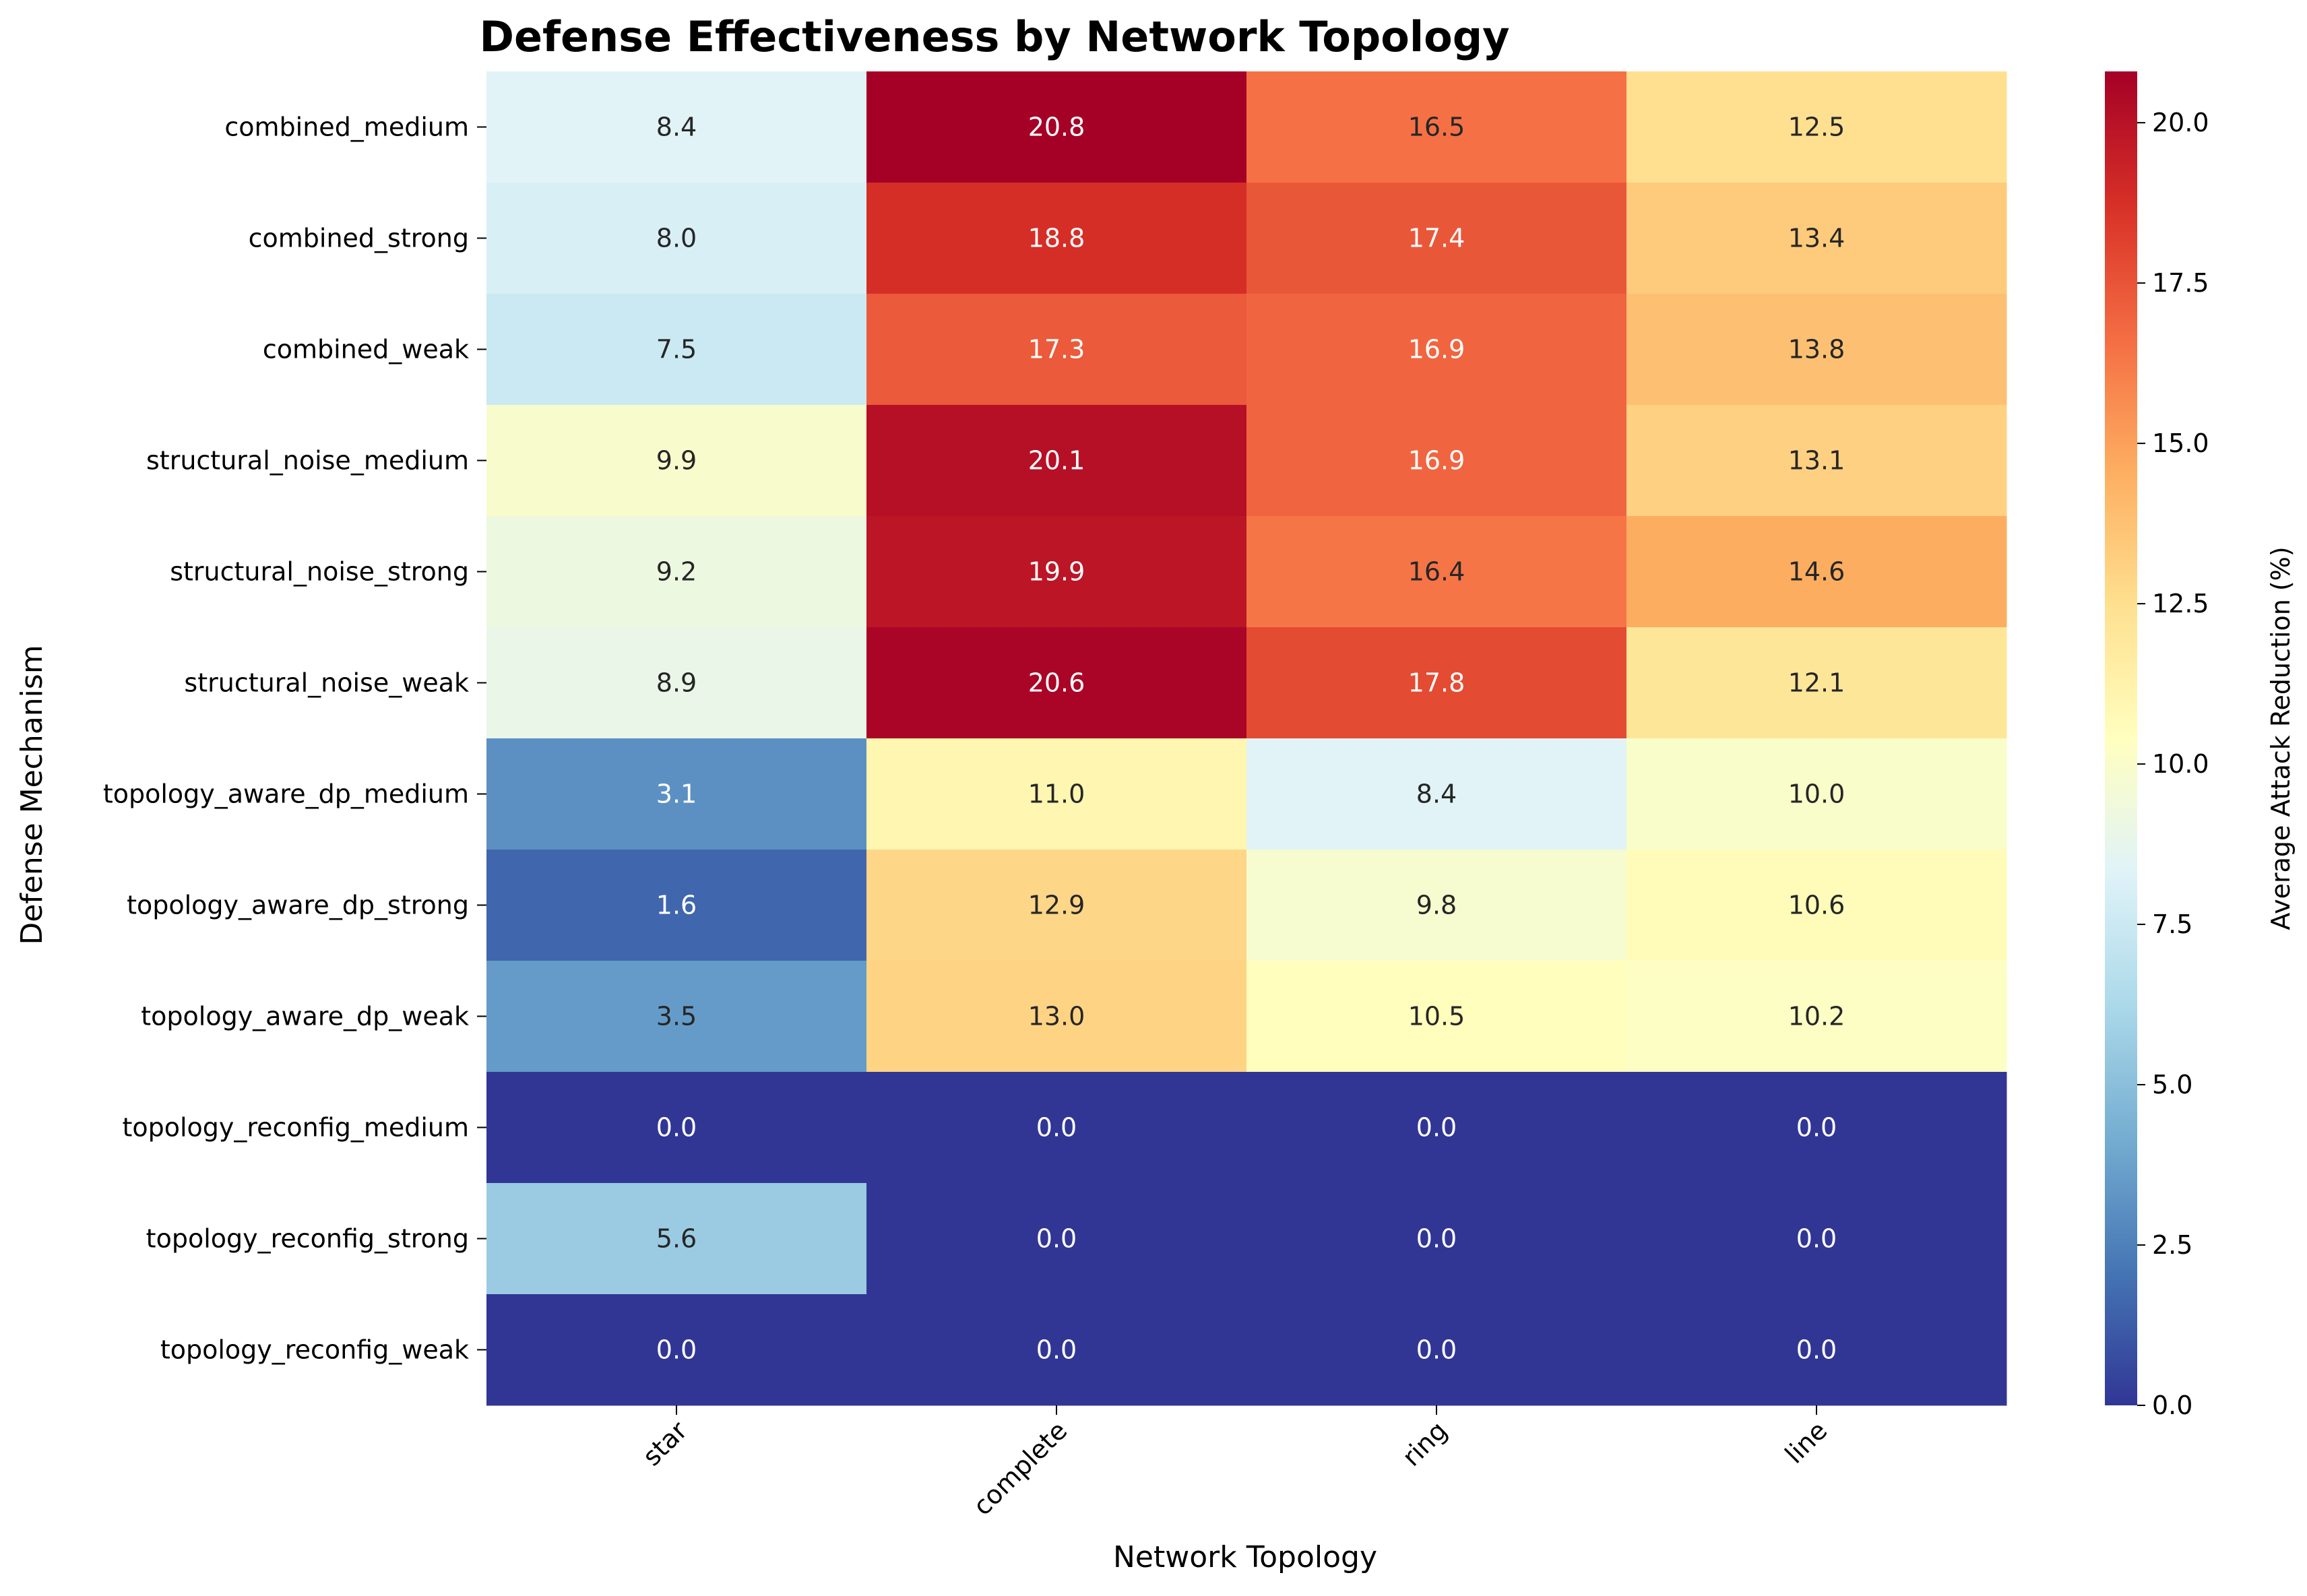  I want to click on y-tick-label: combined_medium, so click(347, 127).